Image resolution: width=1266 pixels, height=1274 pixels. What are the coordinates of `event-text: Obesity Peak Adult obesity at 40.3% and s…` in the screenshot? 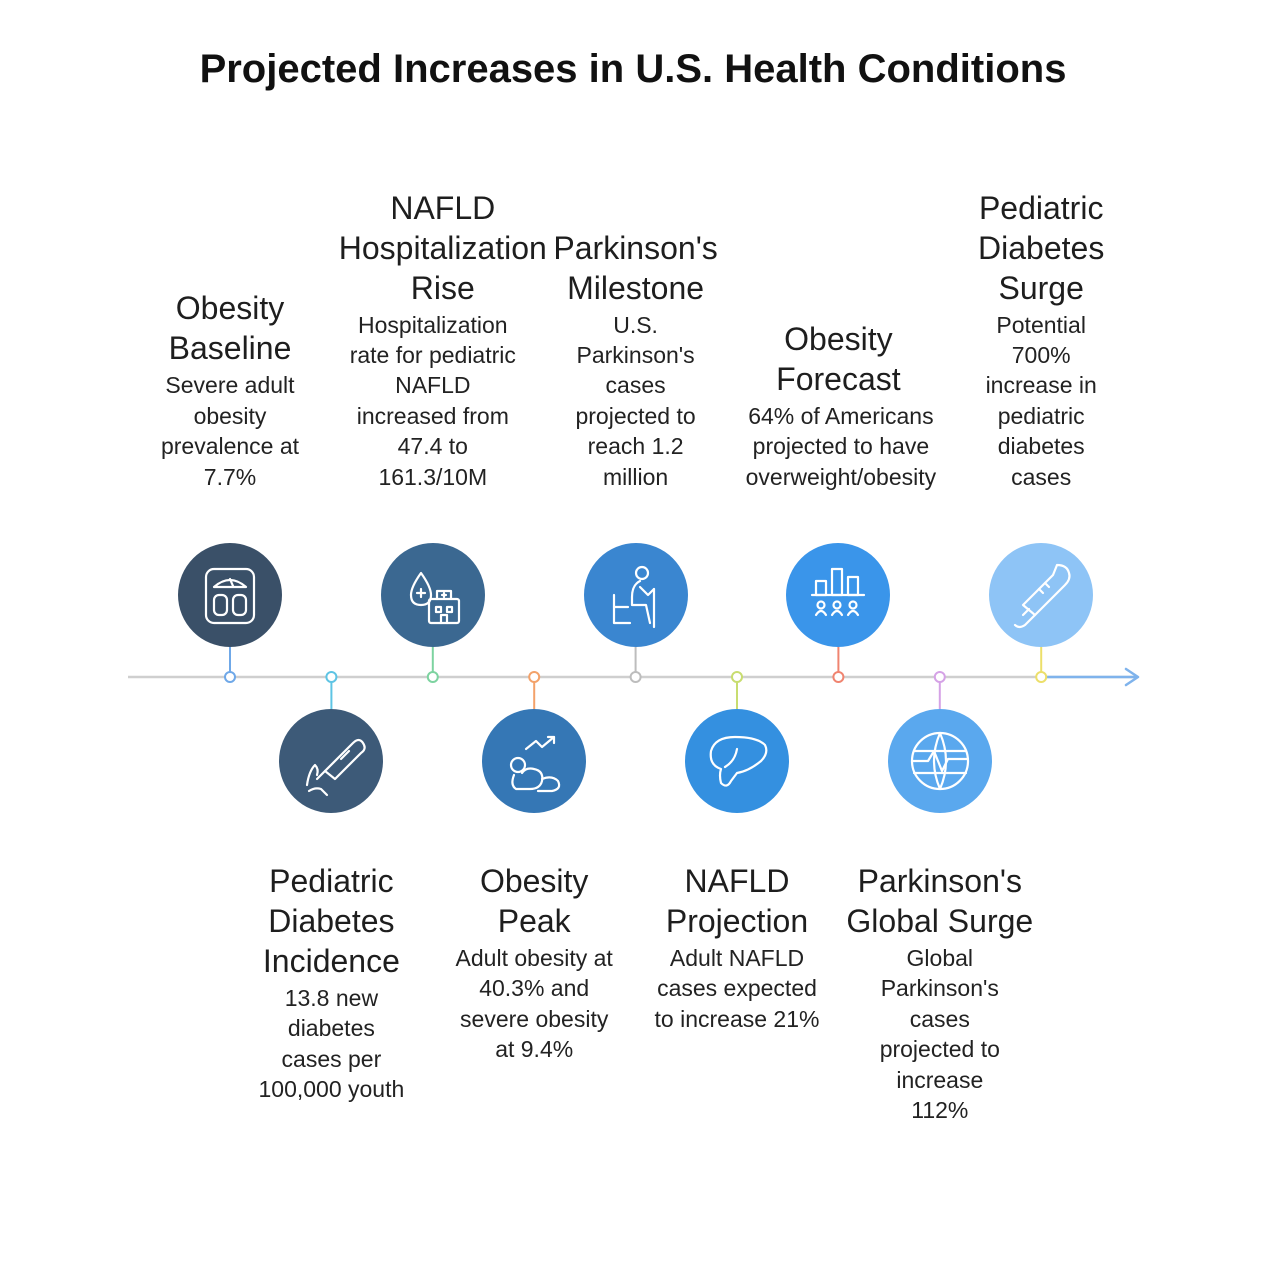 It's located at (534, 963).